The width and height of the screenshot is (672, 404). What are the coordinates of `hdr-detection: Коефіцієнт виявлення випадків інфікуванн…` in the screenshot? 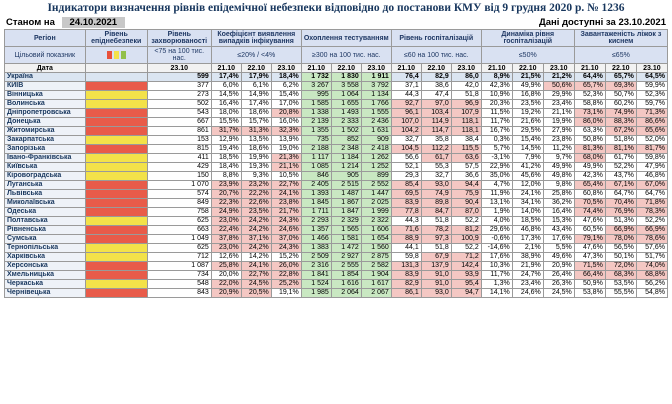 It's located at (256, 38).